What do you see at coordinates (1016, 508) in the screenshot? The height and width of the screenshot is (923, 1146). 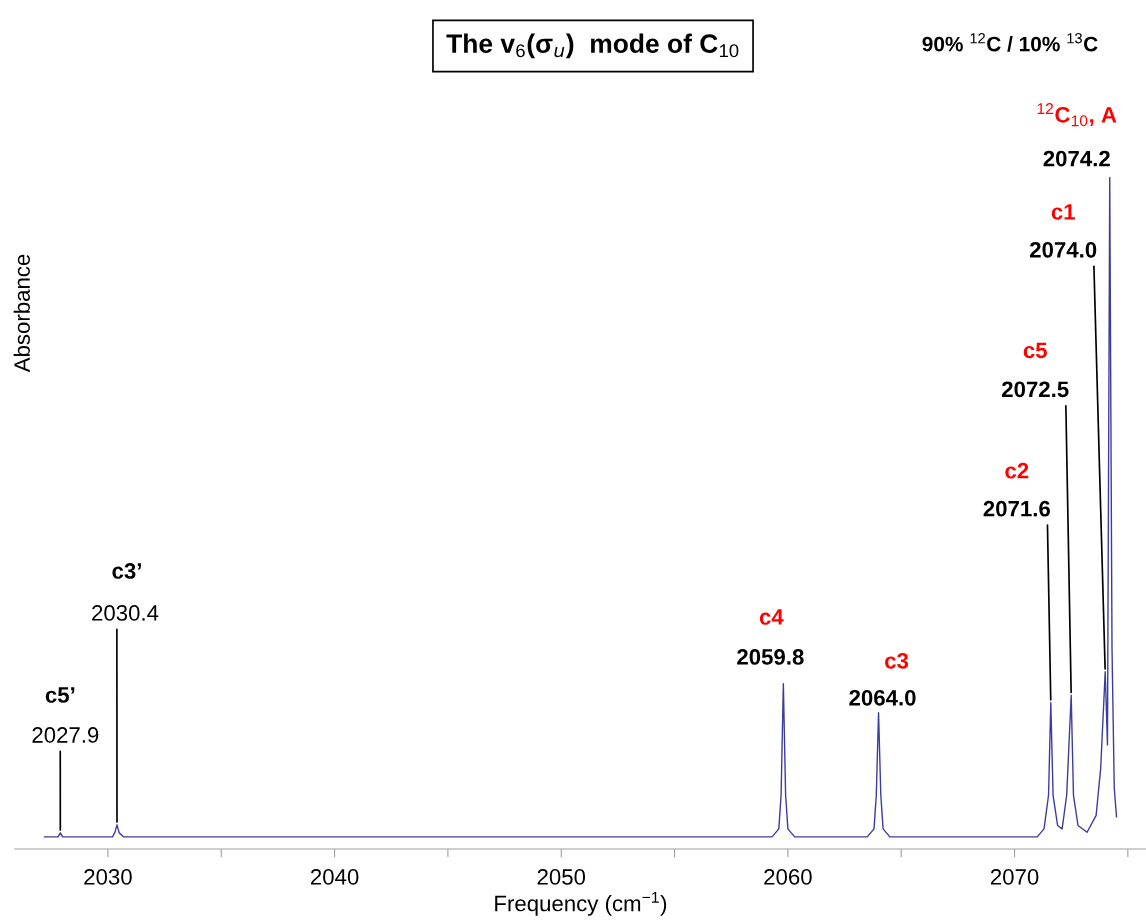 I see `annotation: 2071.6` at bounding box center [1016, 508].